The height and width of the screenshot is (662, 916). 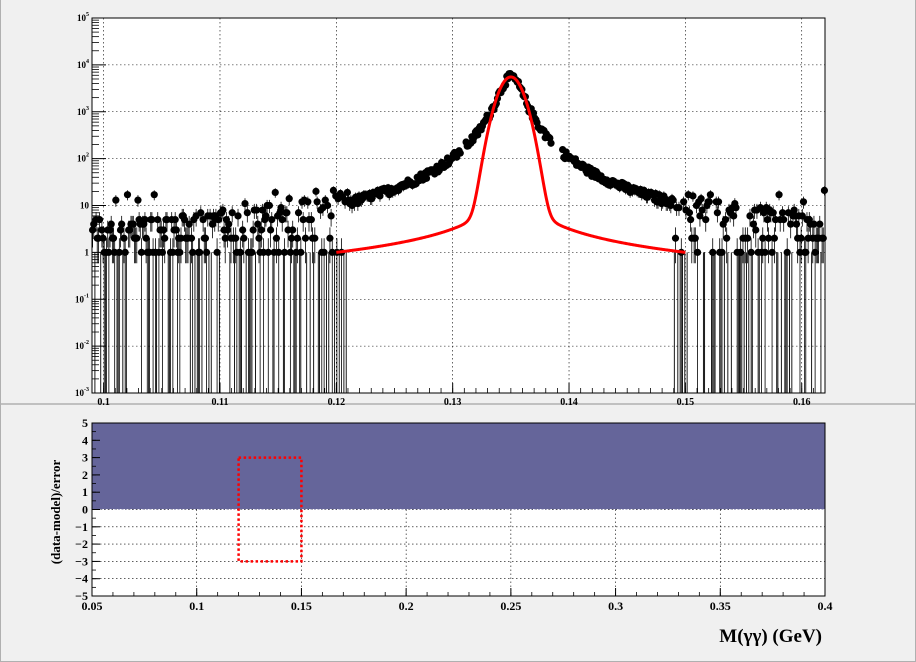 I want to click on fit-range-box, so click(x=270, y=509).